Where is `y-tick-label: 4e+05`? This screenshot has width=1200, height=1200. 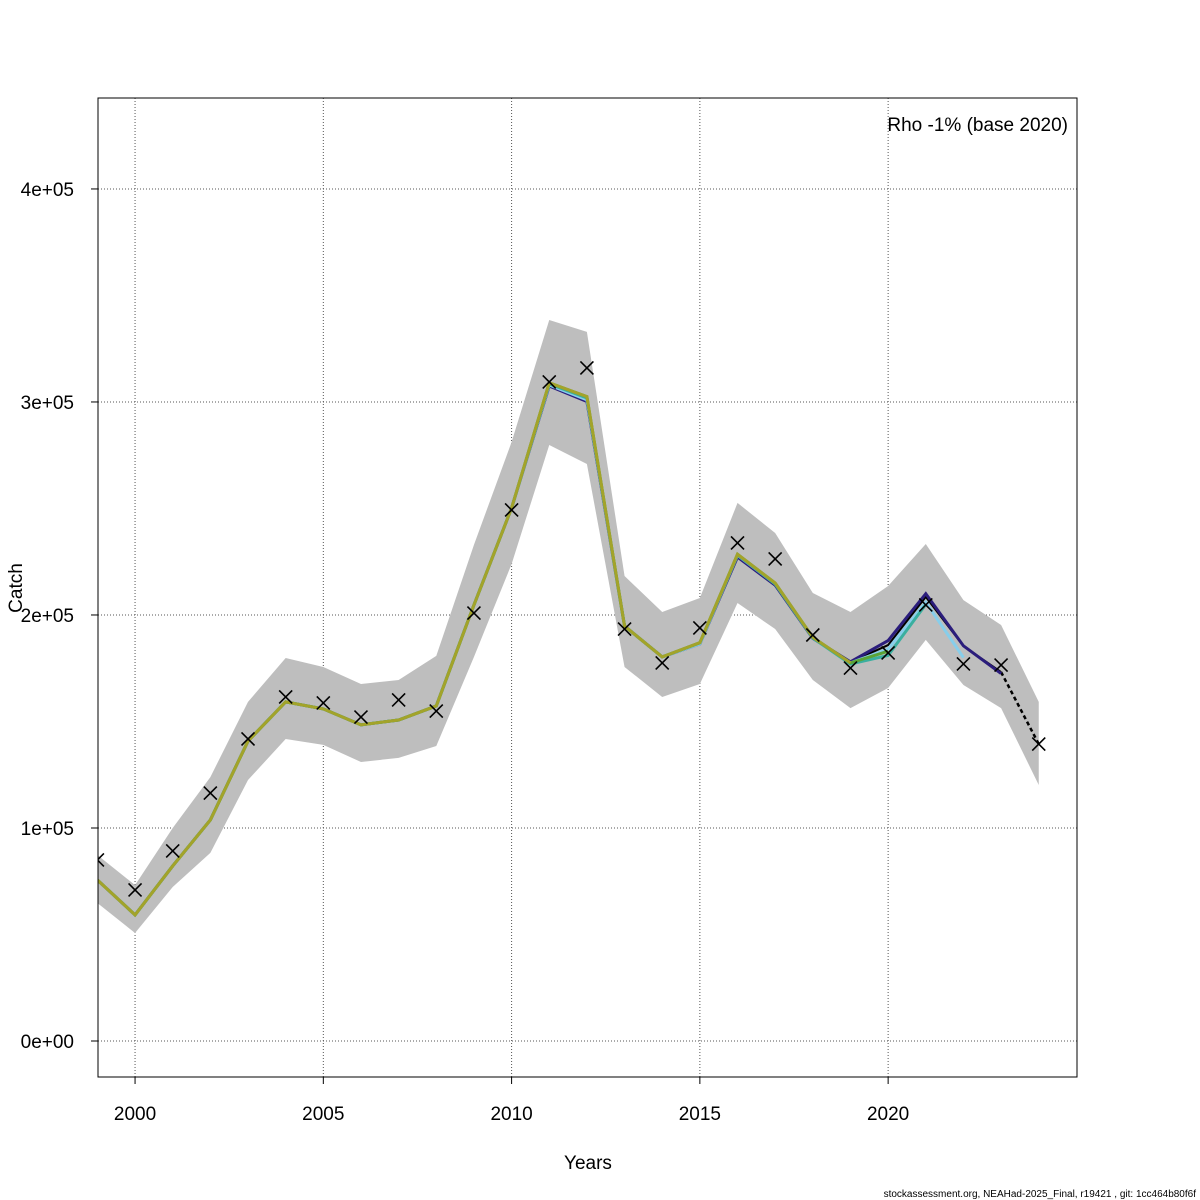 y-tick-label: 4e+05 is located at coordinates (47, 190).